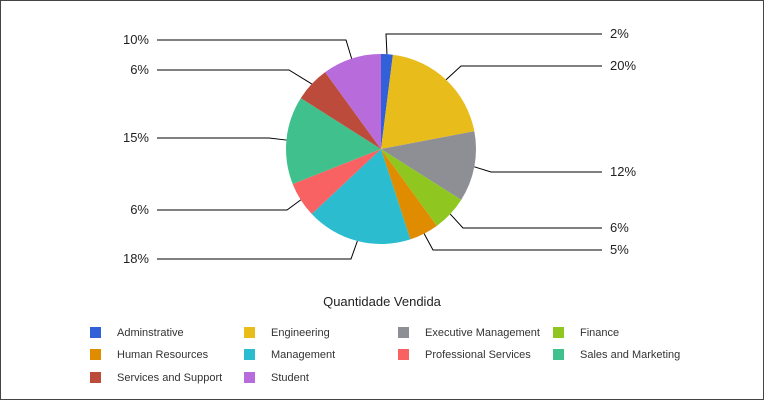 Image resolution: width=764 pixels, height=400 pixels. I want to click on pie-slice-adminstrative, so click(387, 101).